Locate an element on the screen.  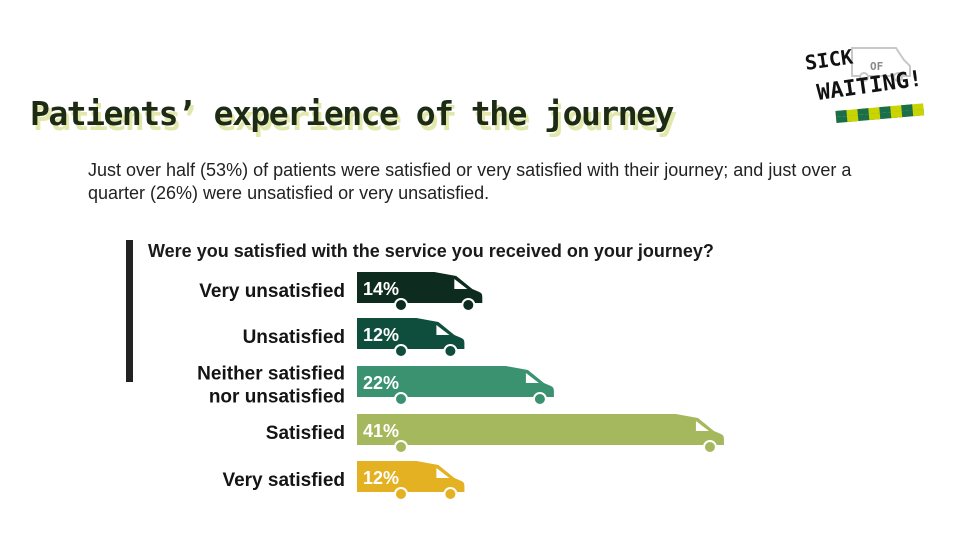
category-label-line: Satisfied is located at coordinates (305, 433).